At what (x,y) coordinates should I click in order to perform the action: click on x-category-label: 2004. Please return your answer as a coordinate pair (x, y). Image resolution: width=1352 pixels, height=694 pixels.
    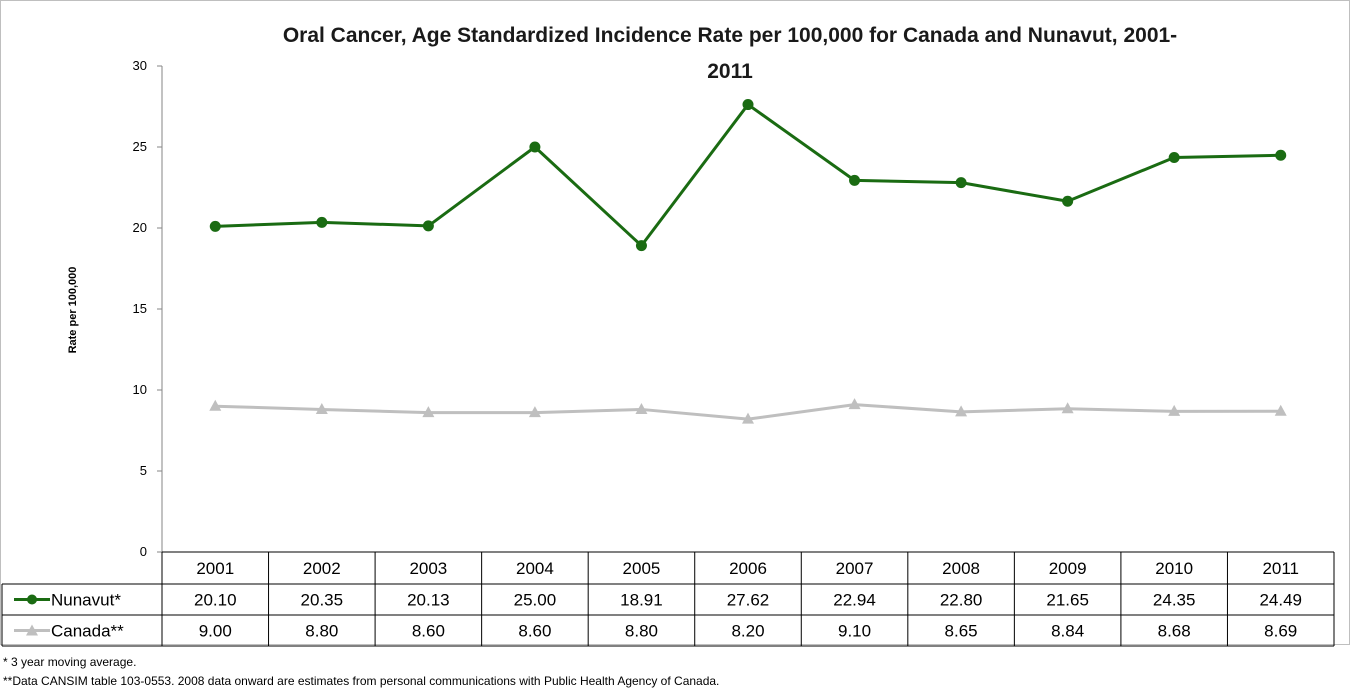
    Looking at the image, I should click on (535, 568).